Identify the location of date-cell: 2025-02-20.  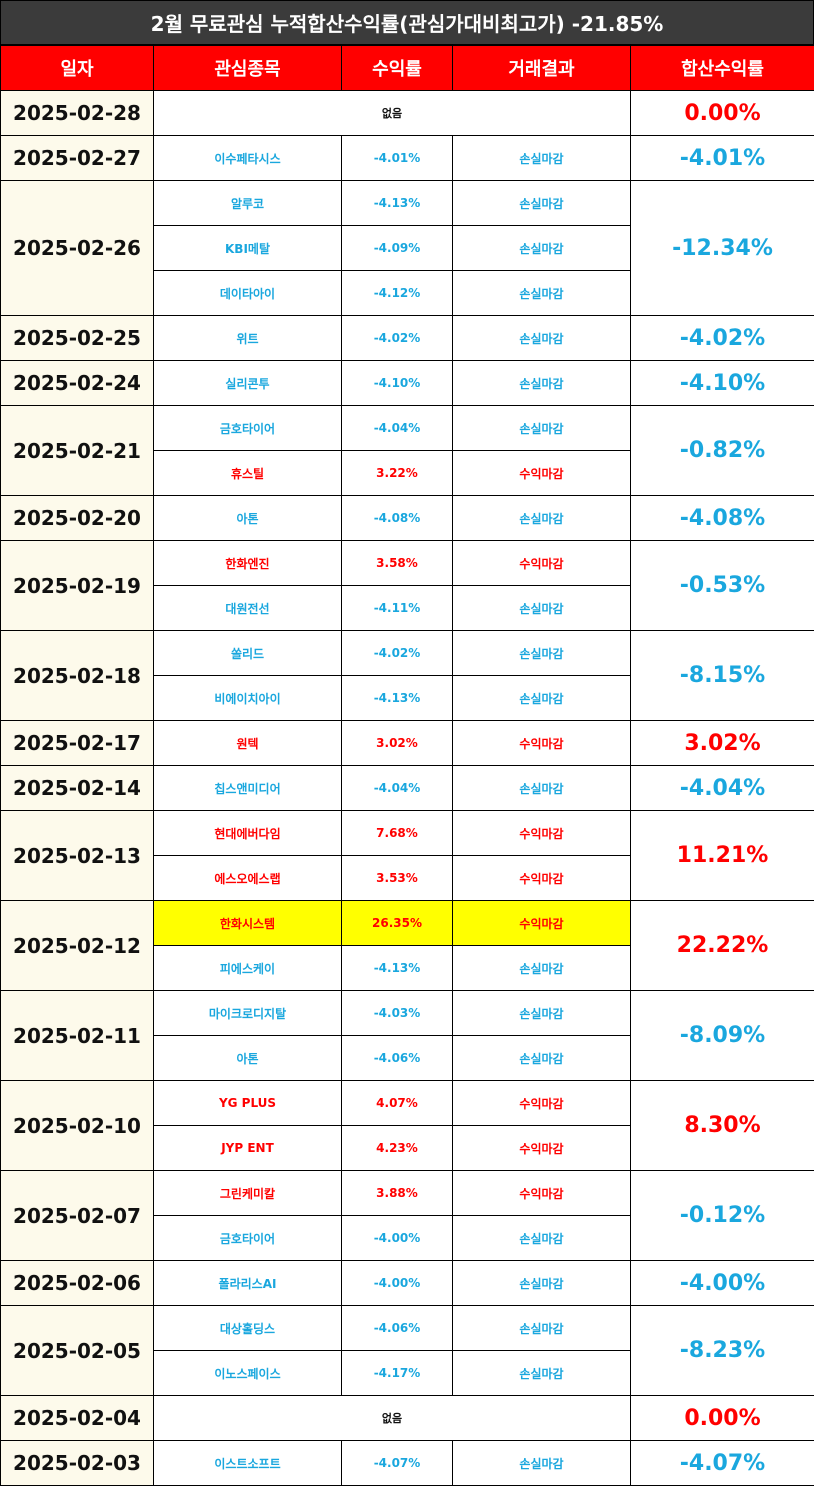
(77, 518).